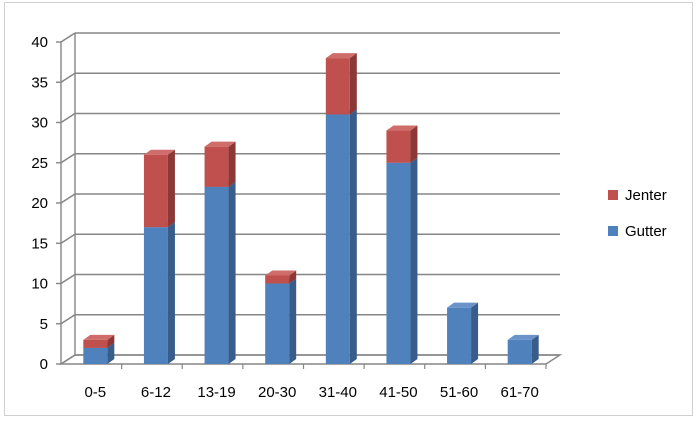  Describe the element at coordinates (39, 123) in the screenshot. I see `y-tick-label: 30` at that location.